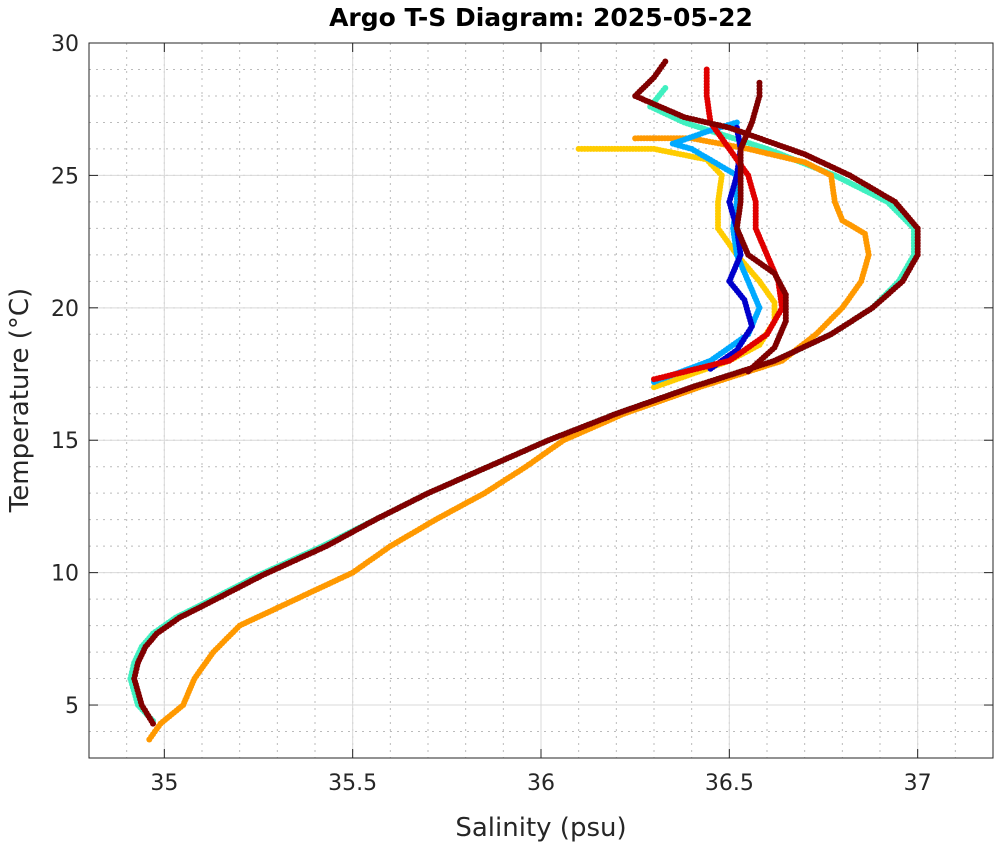 Image resolution: width=997 pixels, height=846 pixels. I want to click on x-tick-label: 35, so click(164, 783).